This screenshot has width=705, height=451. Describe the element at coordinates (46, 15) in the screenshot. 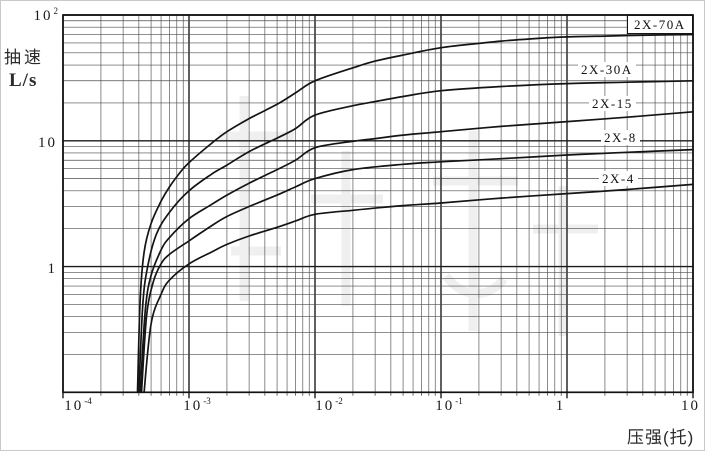

I see `y-tick-100: 102` at that location.